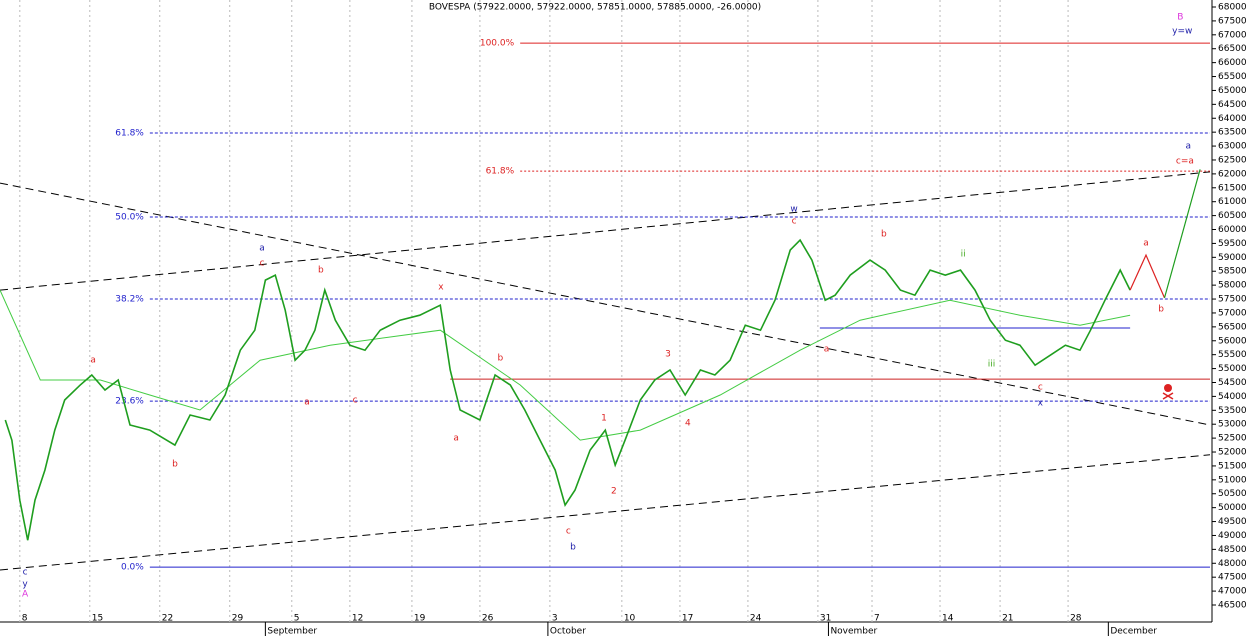 The image size is (1250, 636). Describe the element at coordinates (129, 300) in the screenshot. I see `fib-label: 38.2%` at that location.